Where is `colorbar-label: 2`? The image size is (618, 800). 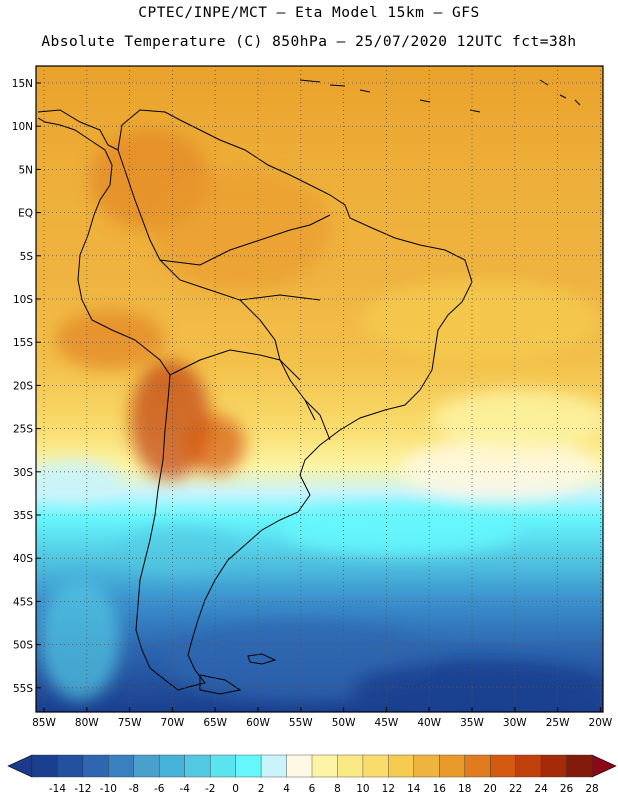 colorbar-label: 2 is located at coordinates (261, 789).